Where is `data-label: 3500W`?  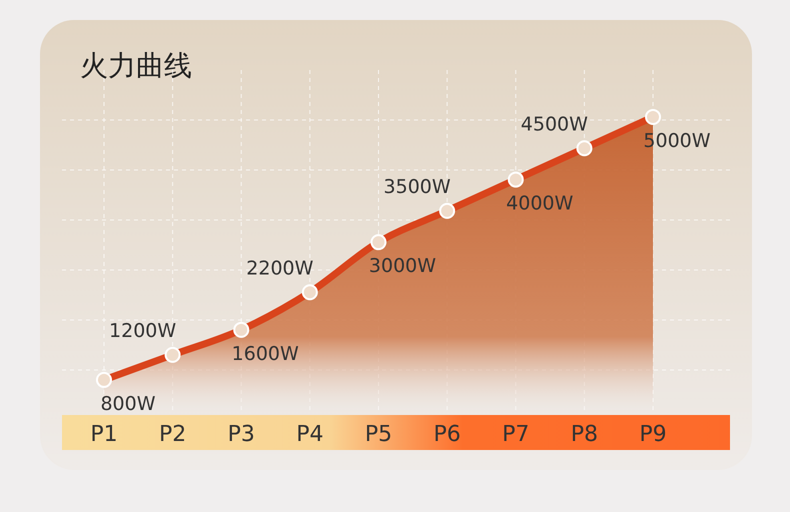 data-label: 3500W is located at coordinates (417, 187).